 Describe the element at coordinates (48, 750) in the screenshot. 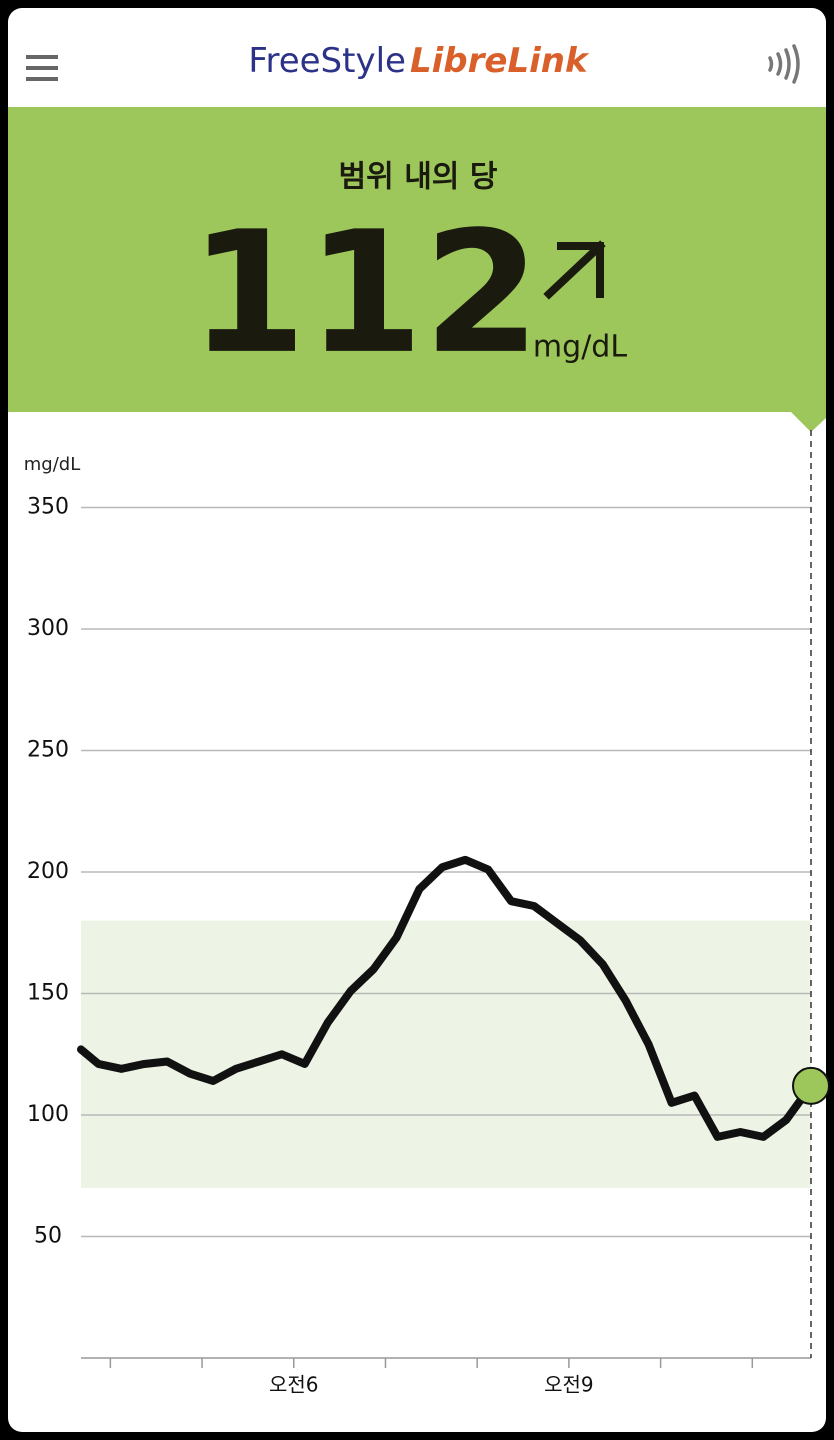

I see `y-tick-label: 250` at that location.